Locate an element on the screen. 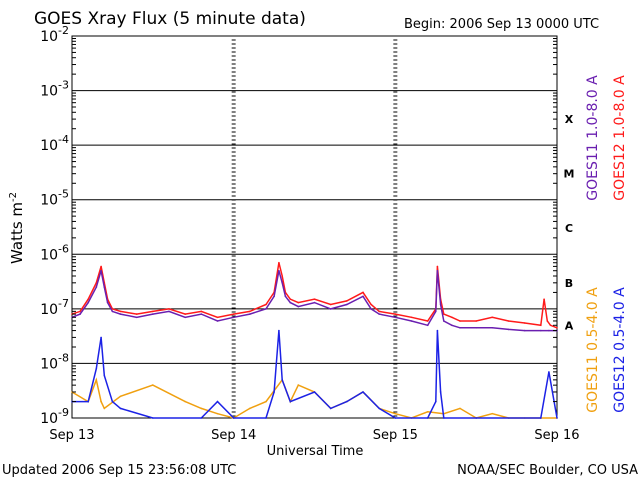 This screenshot has height=480, width=640. legend-entry: GOES11 0.5-4.0 A is located at coordinates (593, 350).